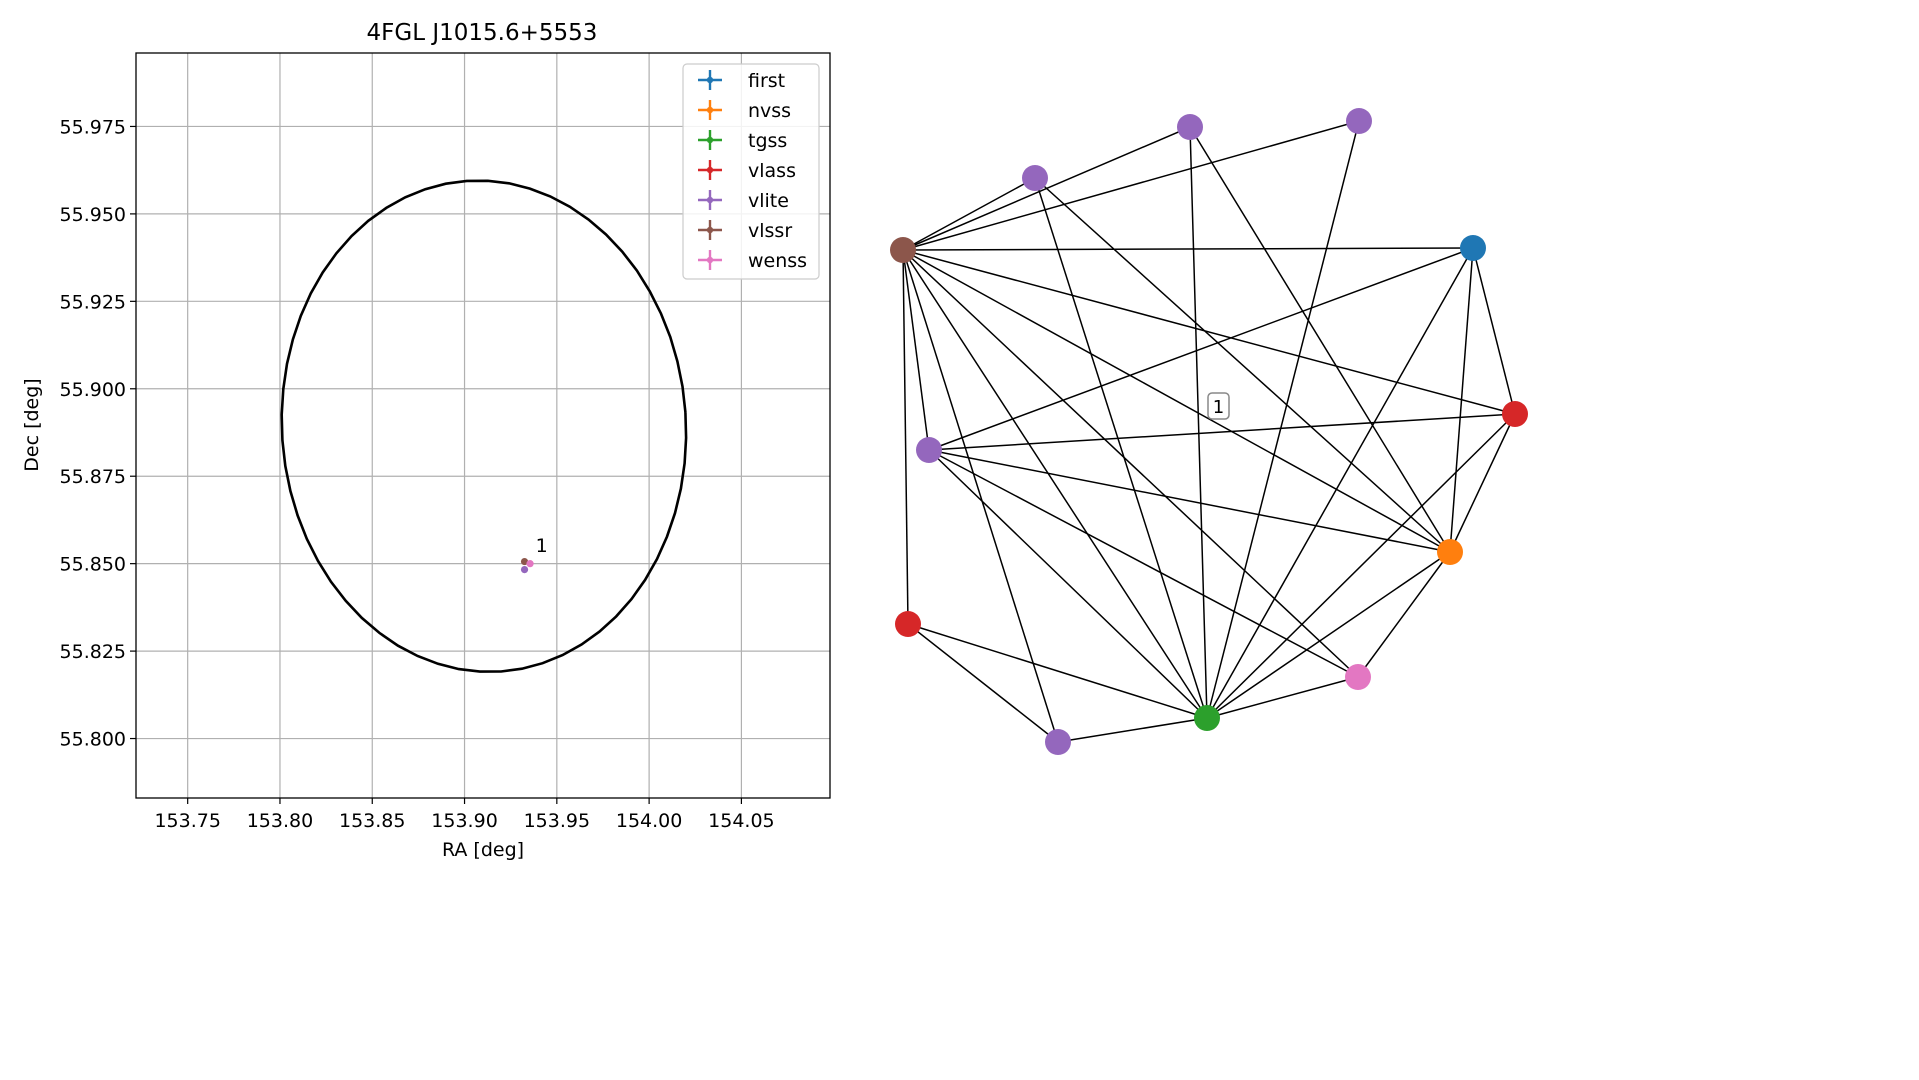  Describe the element at coordinates (372, 821) in the screenshot. I see `x-tick-label: 153.85` at that location.